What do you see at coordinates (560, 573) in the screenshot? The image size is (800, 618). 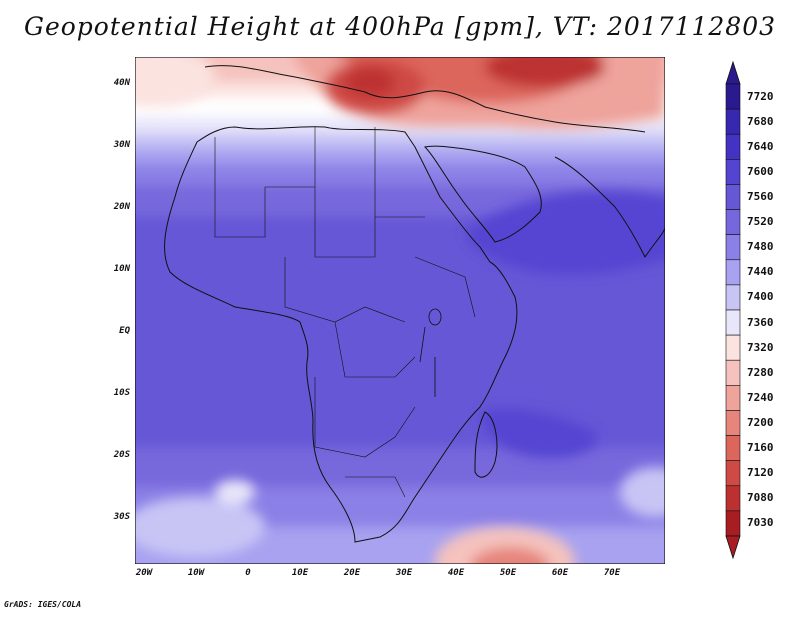 I see `x-tick-label: 60E` at bounding box center [560, 573].